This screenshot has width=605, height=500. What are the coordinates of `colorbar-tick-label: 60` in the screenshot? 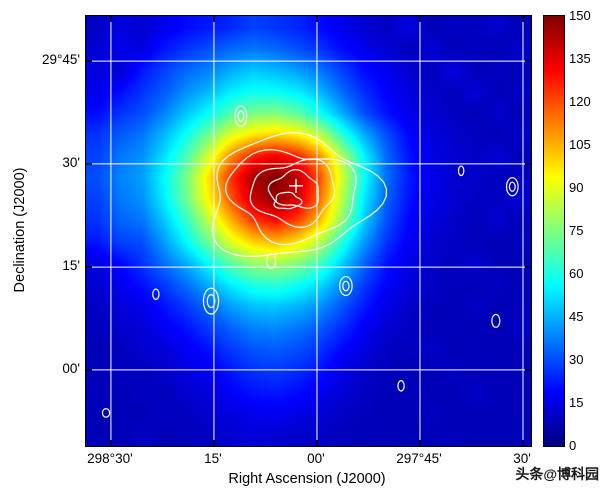 It's located at (576, 273).